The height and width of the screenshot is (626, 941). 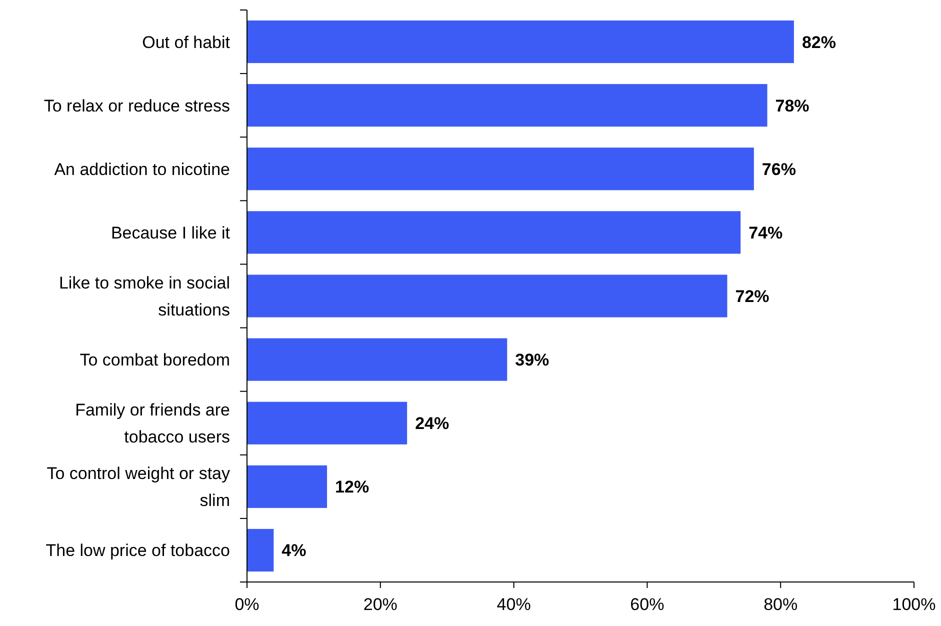 I want to click on y-tick-label: Like to smoke in social situations, so click(x=144, y=297).